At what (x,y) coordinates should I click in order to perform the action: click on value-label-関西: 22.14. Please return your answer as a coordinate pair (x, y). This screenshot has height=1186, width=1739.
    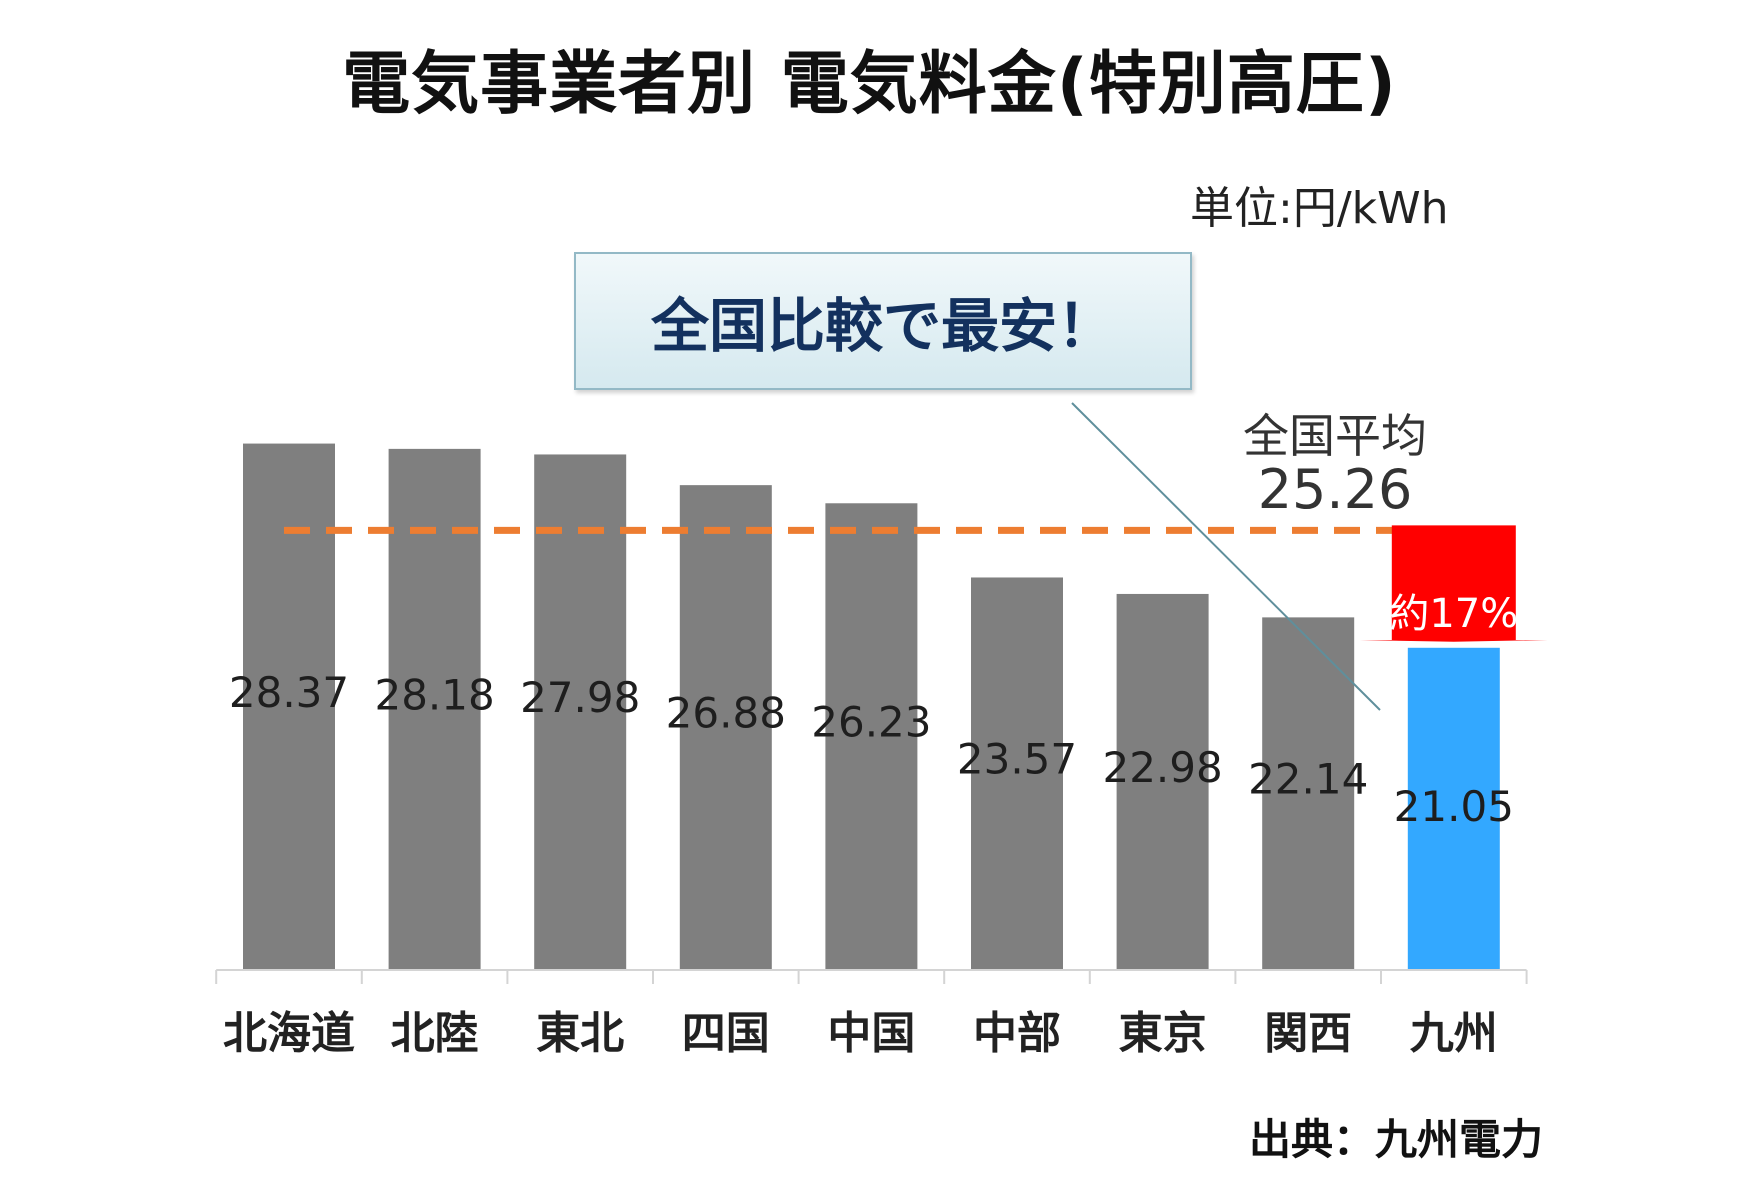
    Looking at the image, I should click on (1308, 779).